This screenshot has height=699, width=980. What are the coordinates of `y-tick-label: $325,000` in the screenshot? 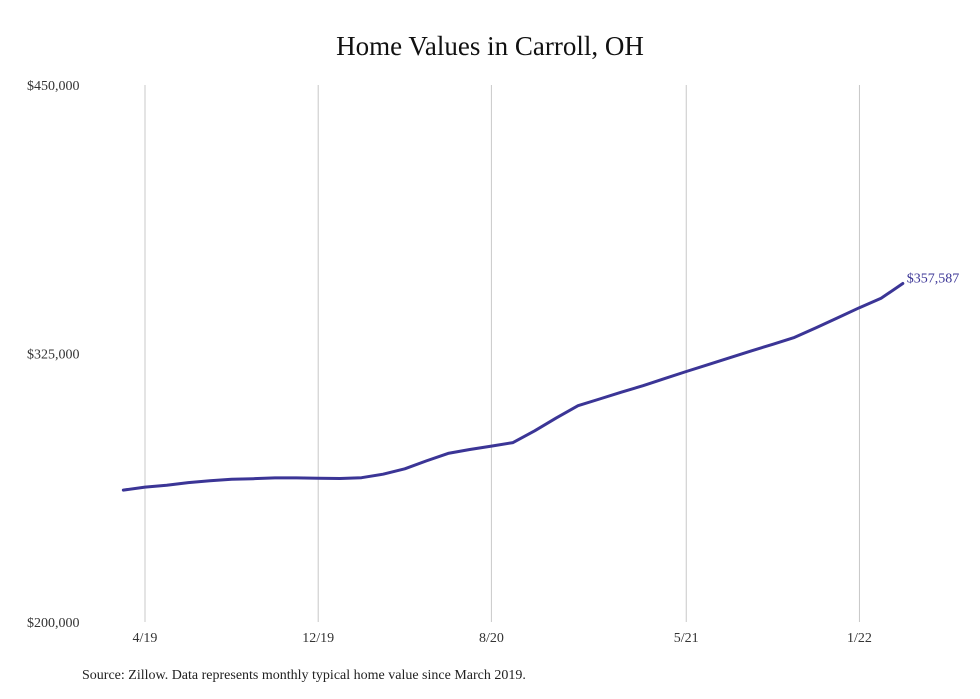 It's located at (53, 355).